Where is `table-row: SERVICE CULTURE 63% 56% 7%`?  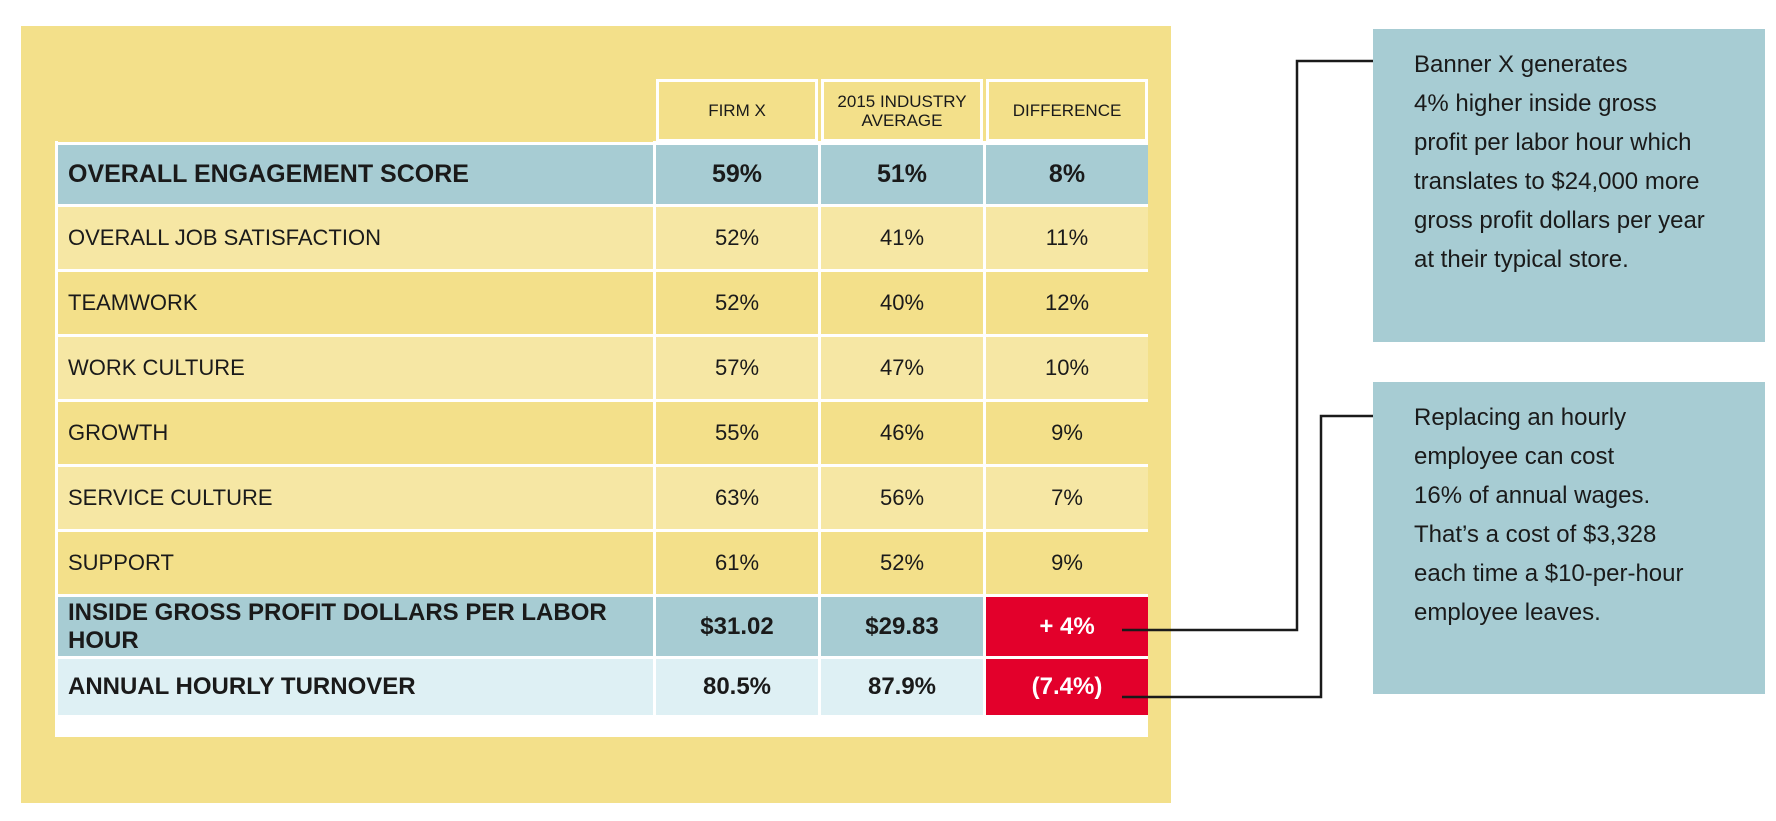
table-row: SERVICE CULTURE 63% 56% 7% is located at coordinates (603, 498).